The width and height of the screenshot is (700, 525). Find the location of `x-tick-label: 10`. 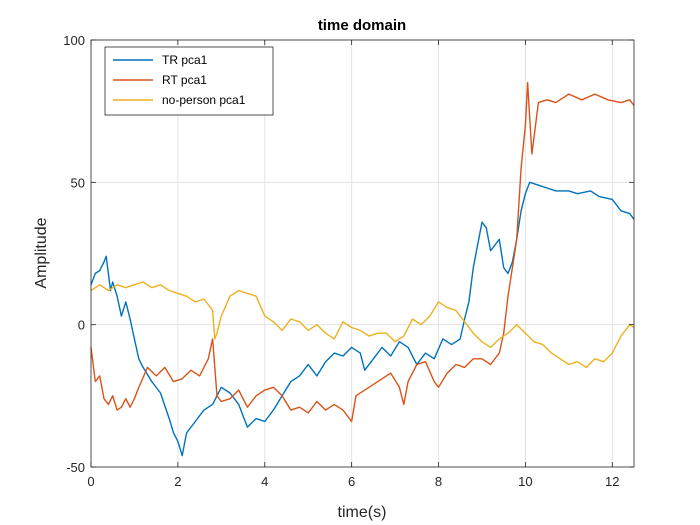

x-tick-label: 10 is located at coordinates (525, 481).